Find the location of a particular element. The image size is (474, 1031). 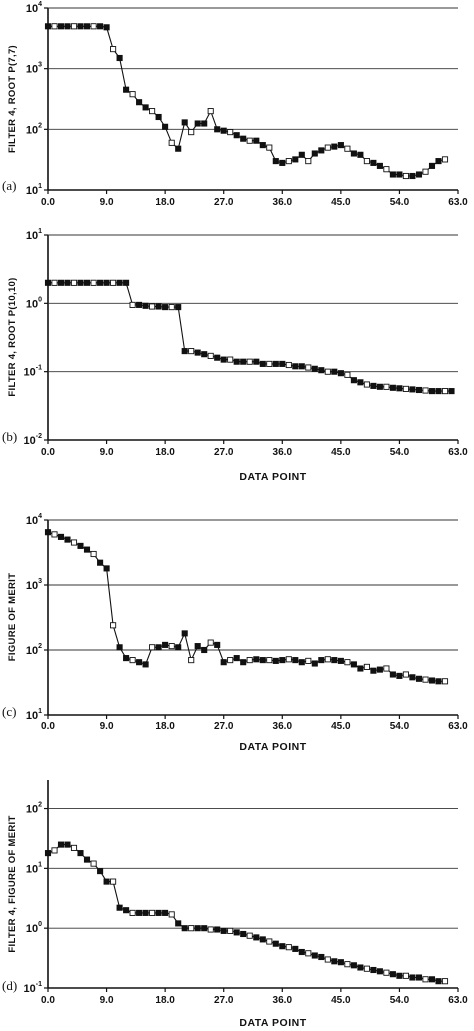

x-tick-label: 18.0 is located at coordinates (165, 1000).